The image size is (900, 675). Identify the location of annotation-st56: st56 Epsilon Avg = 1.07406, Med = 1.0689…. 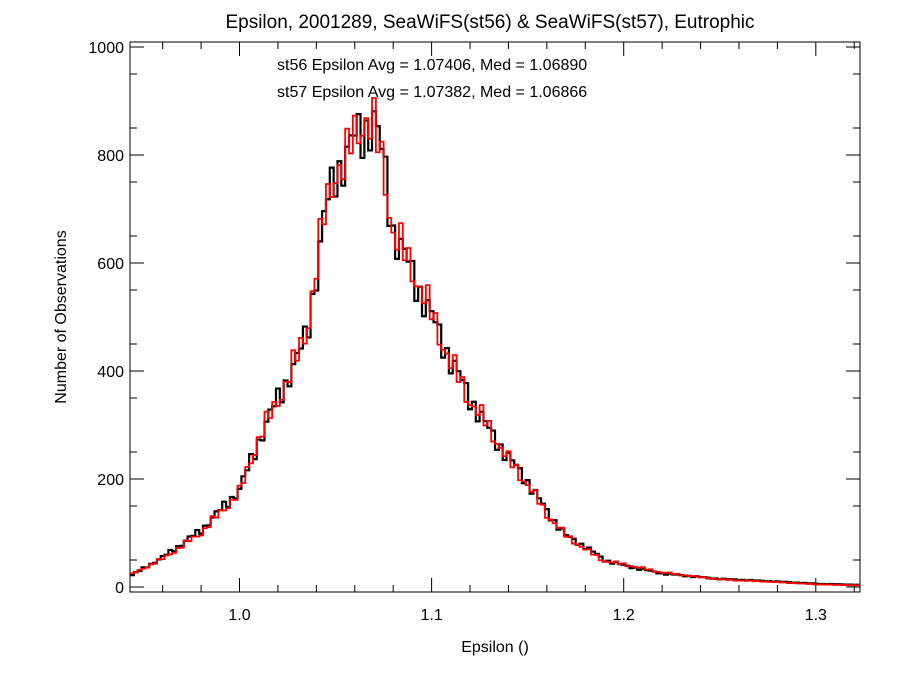
(432, 65).